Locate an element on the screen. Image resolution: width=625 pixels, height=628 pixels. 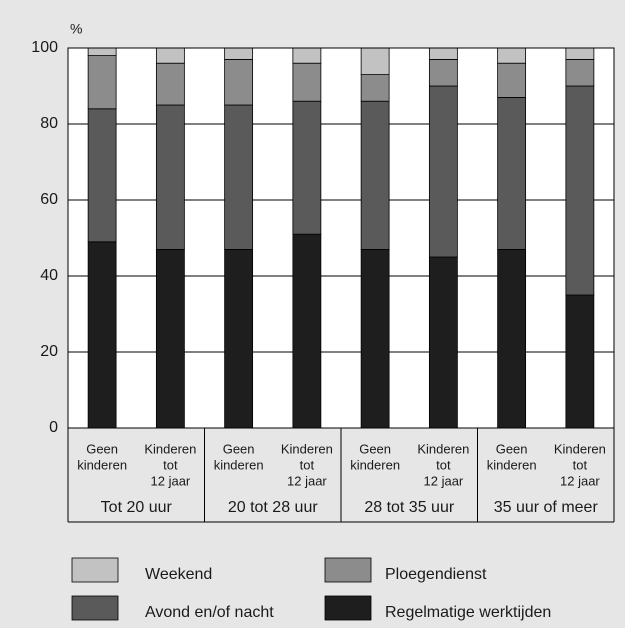
legend-label: Avond en/of nacht is located at coordinates (209, 612).